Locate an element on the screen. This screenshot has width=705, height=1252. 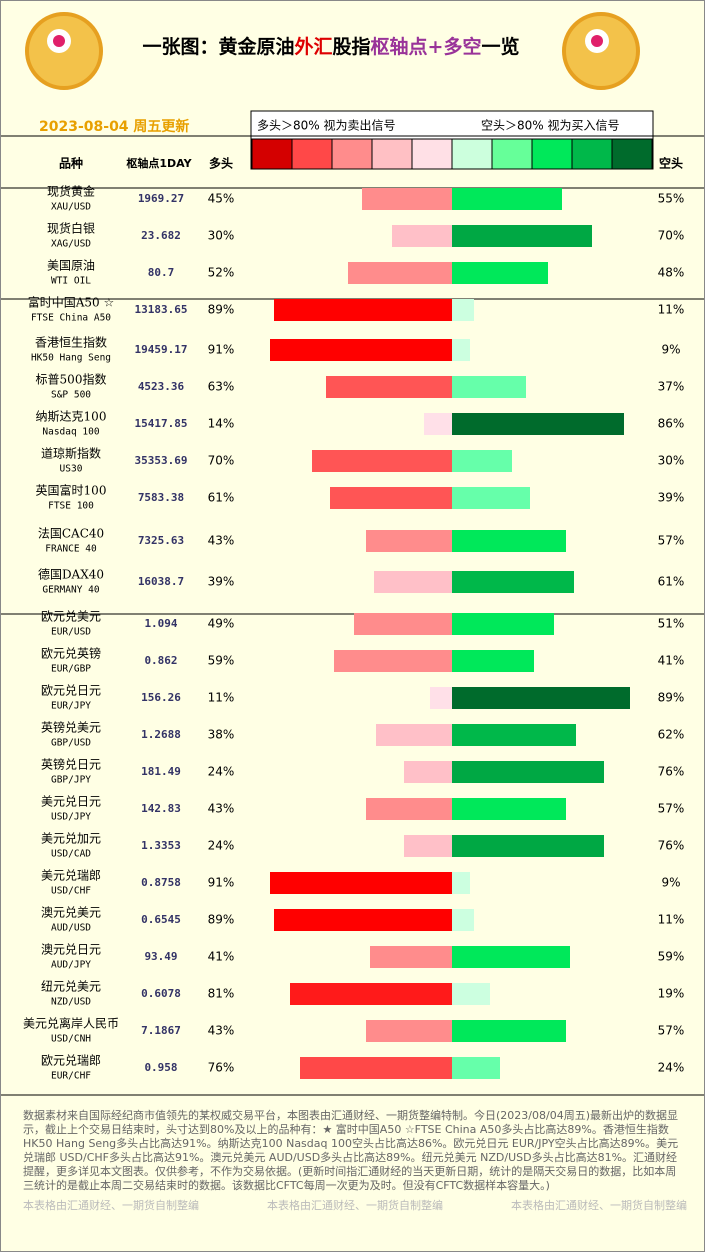
pivot: 0.6078 is located at coordinates (161, 993).